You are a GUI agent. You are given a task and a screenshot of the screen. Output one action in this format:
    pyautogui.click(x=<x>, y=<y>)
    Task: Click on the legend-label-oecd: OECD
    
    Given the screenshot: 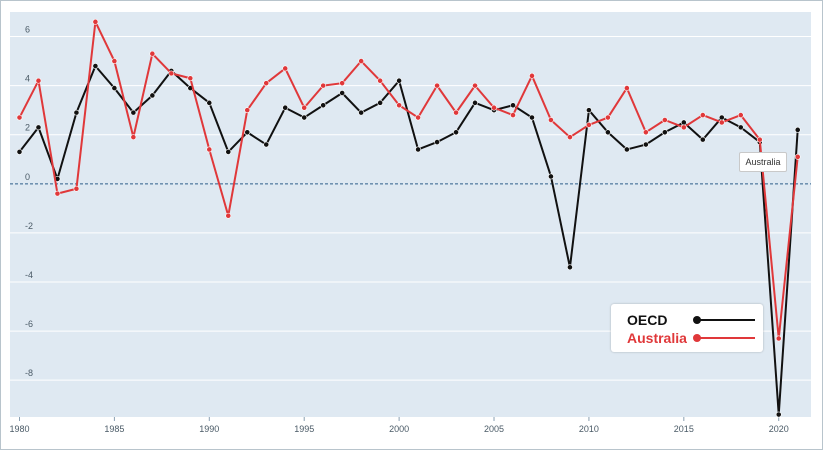 What is the action you would take?
    pyautogui.click(x=647, y=320)
    